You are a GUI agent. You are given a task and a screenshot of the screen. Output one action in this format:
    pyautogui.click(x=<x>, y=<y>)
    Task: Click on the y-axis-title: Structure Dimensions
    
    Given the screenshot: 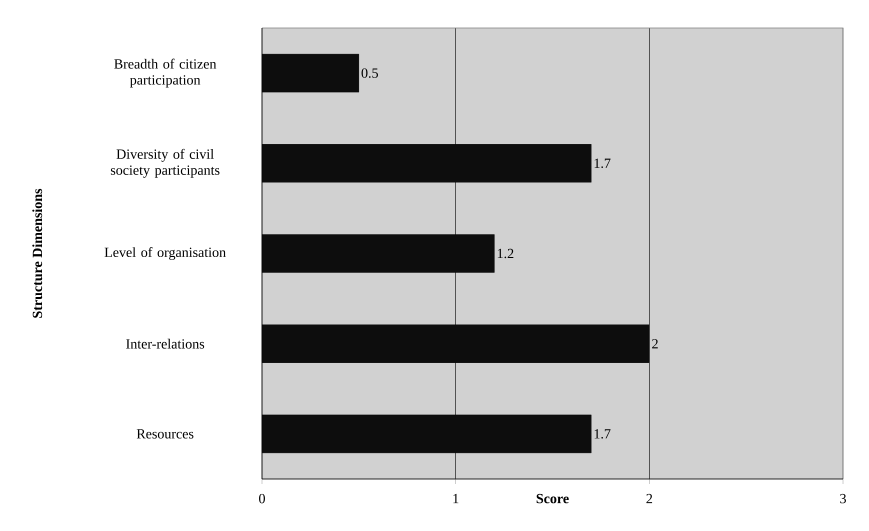 What is the action you would take?
    pyautogui.click(x=37, y=253)
    